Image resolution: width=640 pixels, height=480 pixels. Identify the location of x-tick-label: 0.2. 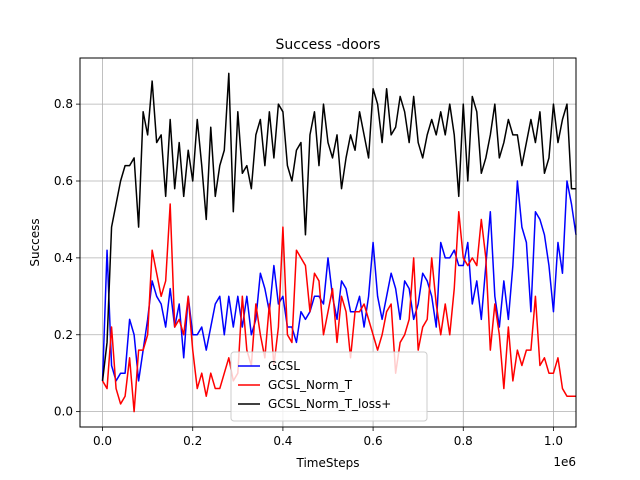
(192, 441).